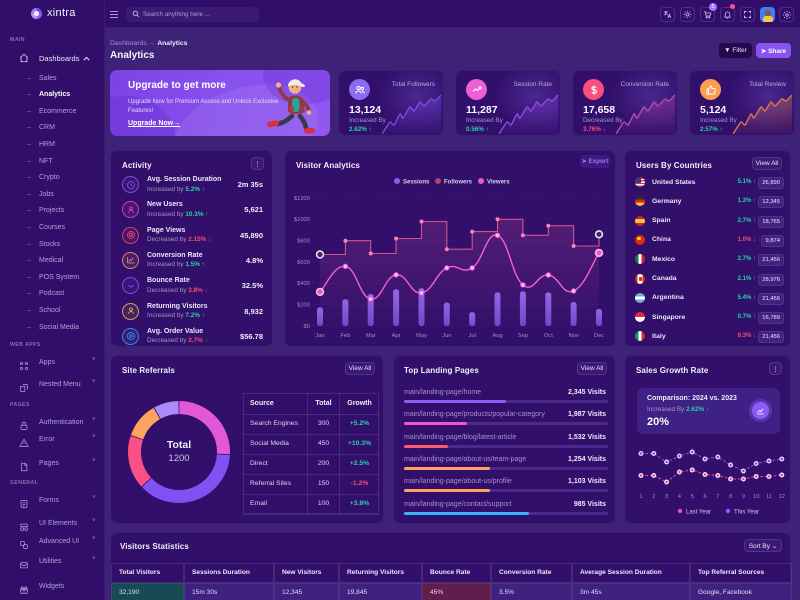 This screenshot has width=800, height=600. Describe the element at coordinates (497, 336) in the screenshot. I see `svg-text: Aug` at that location.